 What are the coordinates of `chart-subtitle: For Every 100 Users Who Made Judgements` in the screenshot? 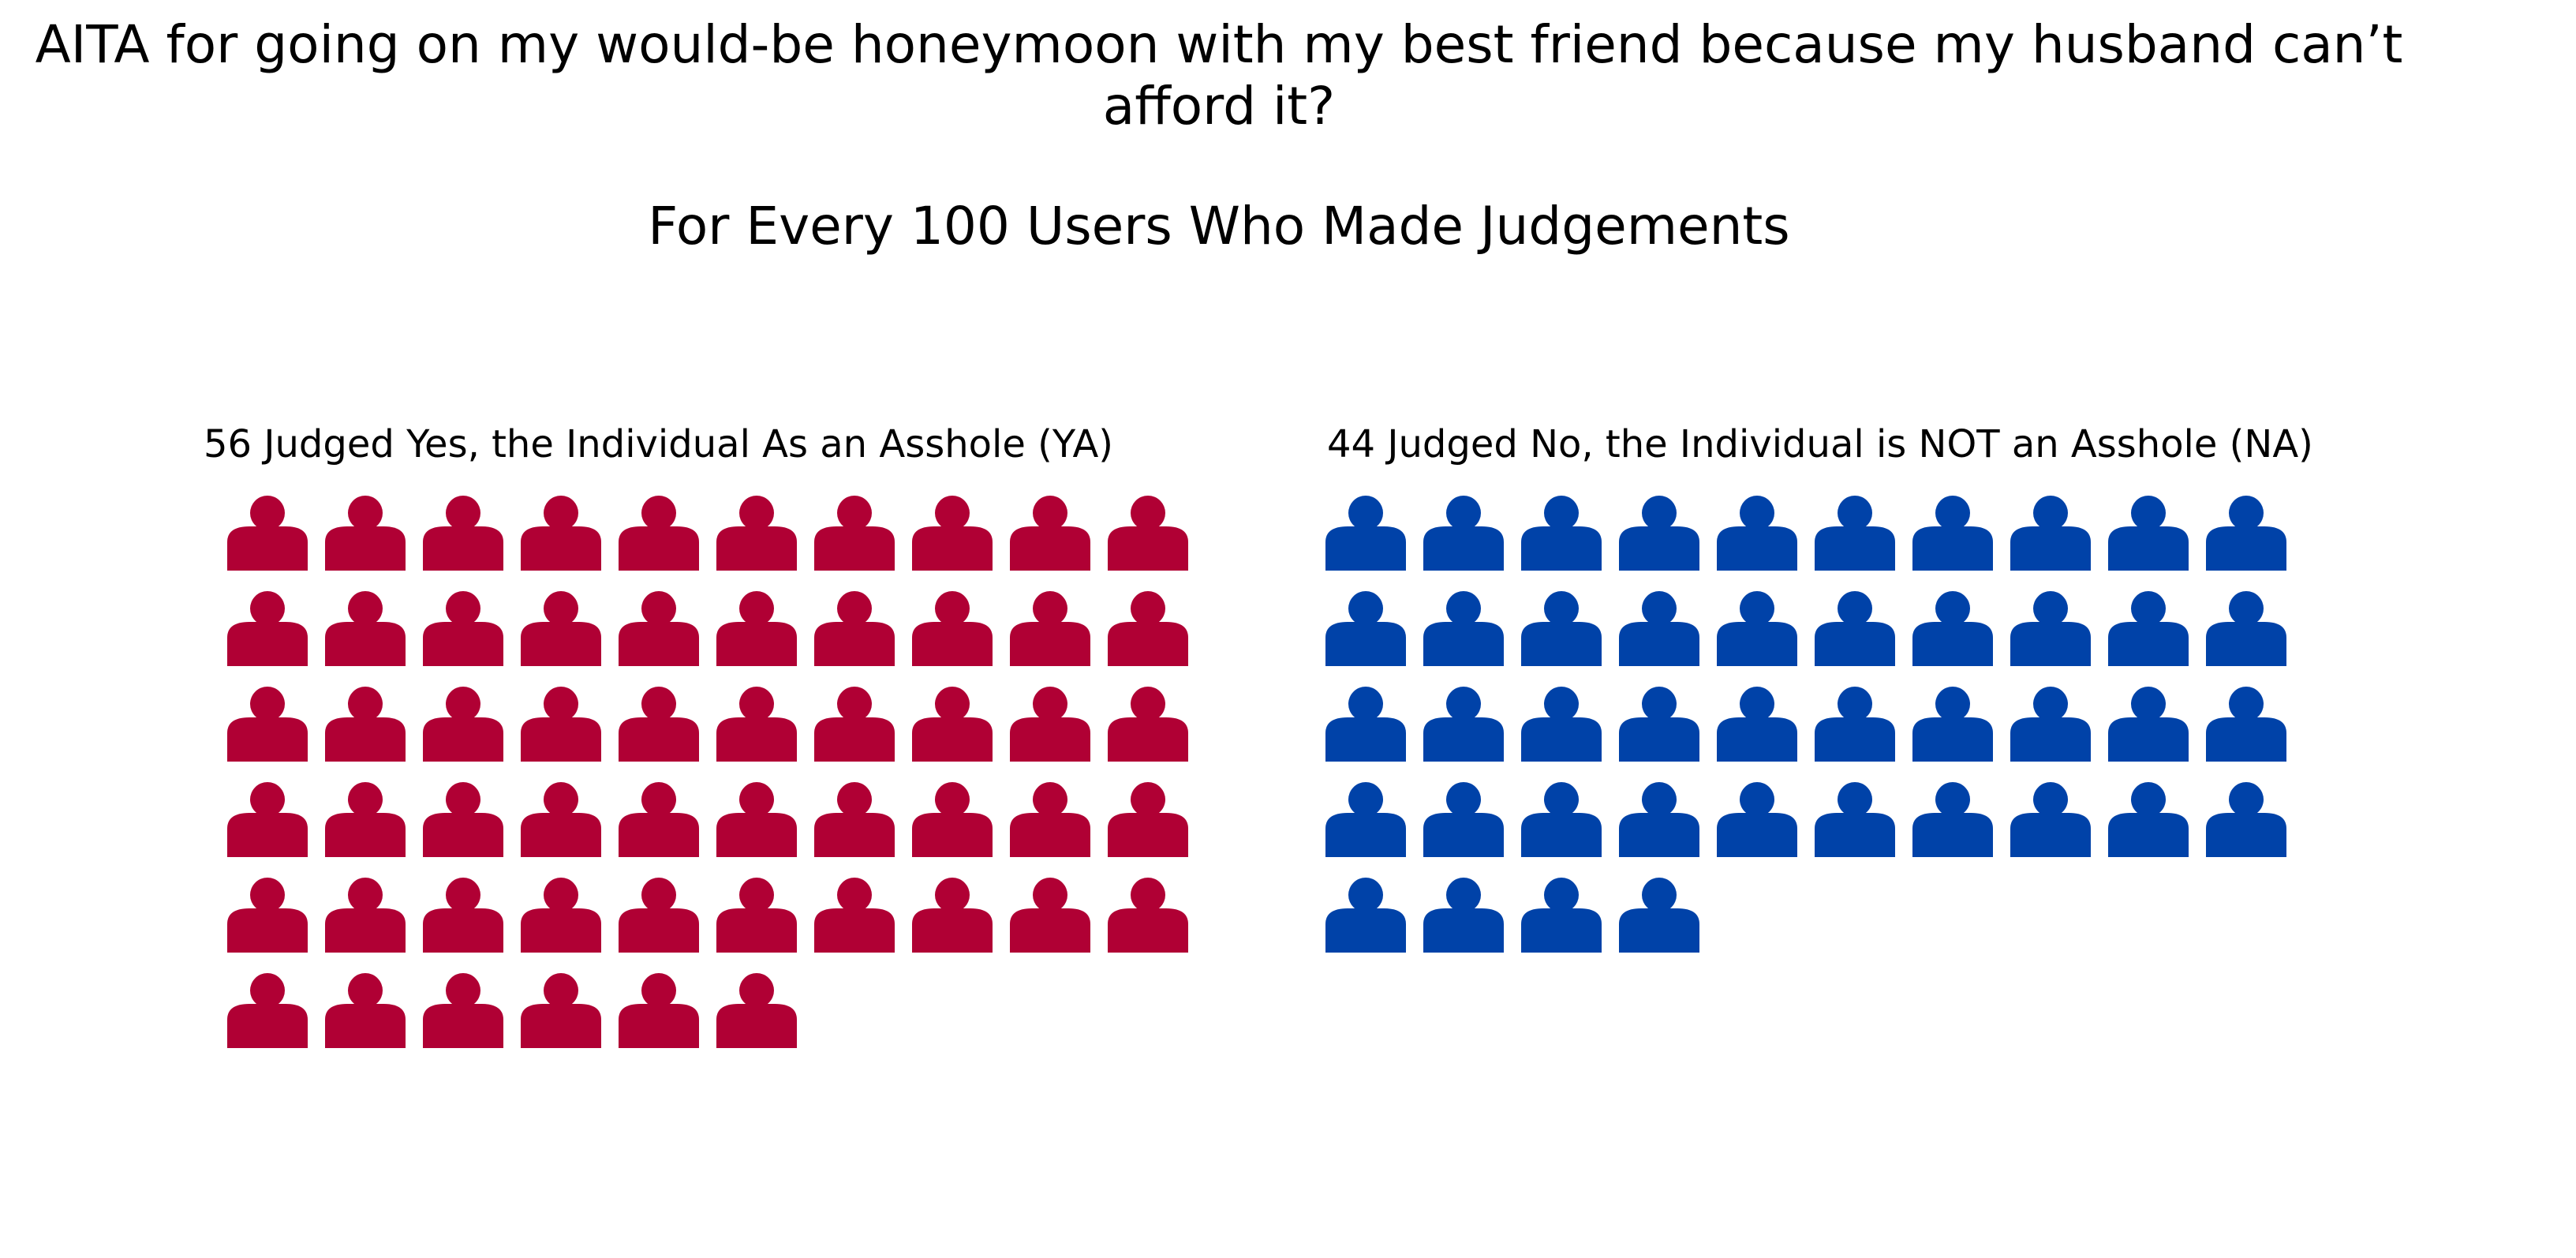 It's located at (1219, 226).